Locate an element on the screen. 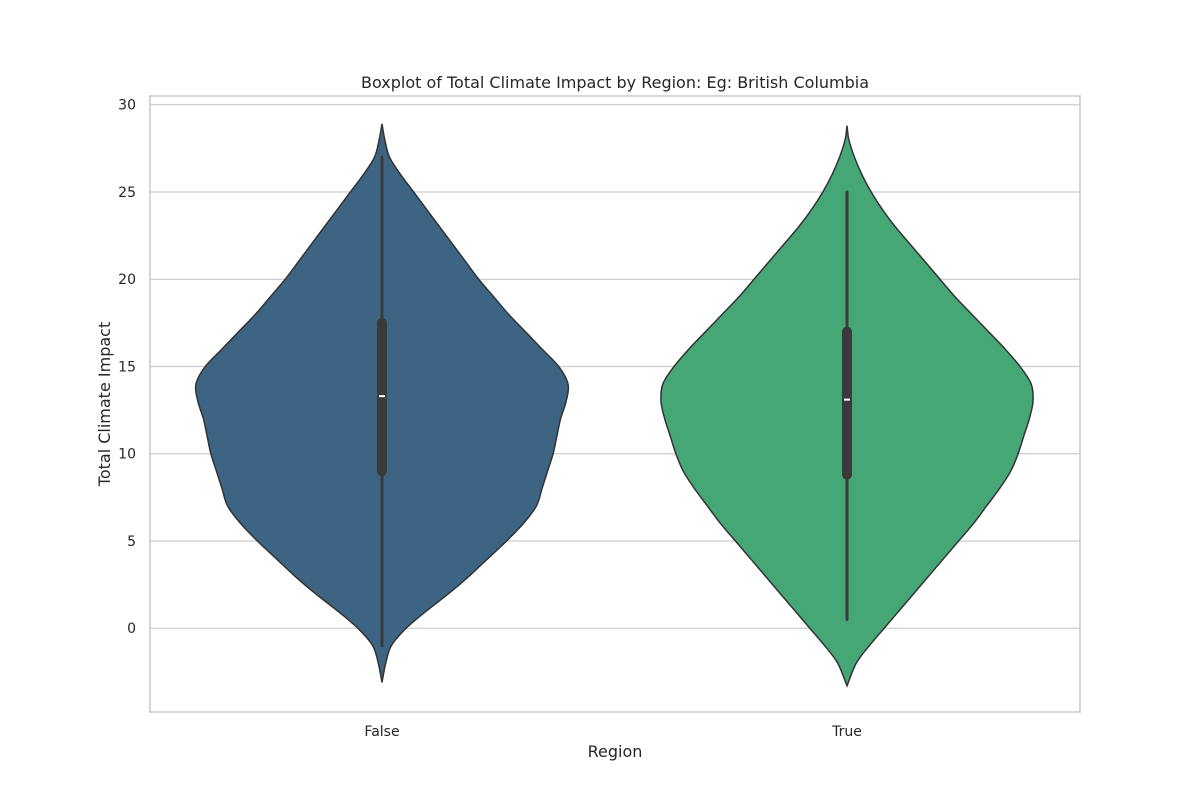 This screenshot has height=800, width=1200. y-axis-label: Total Climate Impact is located at coordinates (104, 404).